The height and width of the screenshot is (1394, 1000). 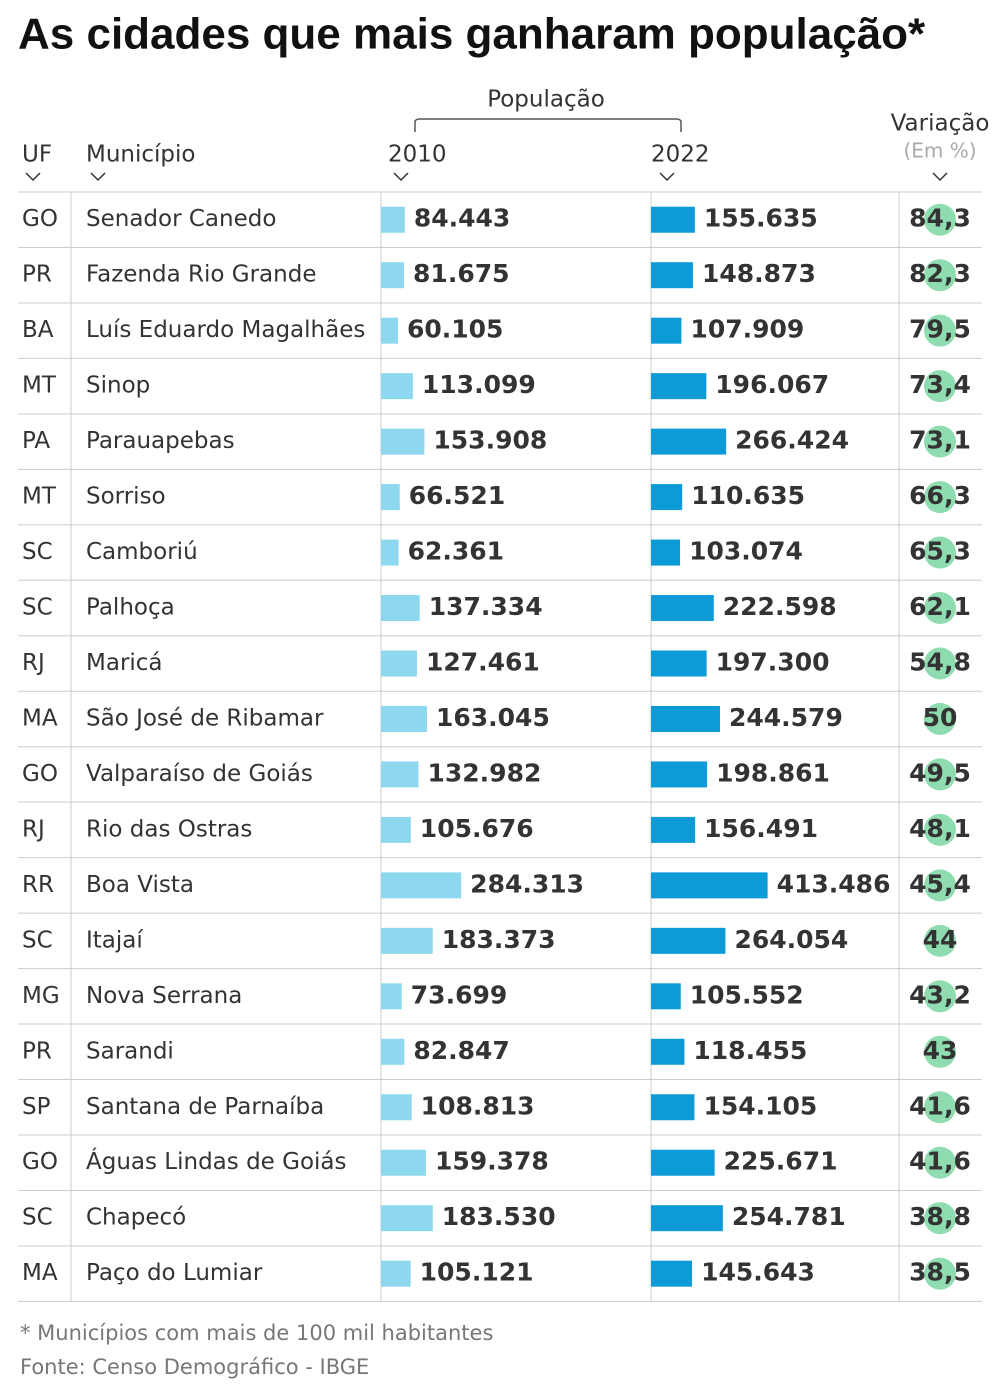 What do you see at coordinates (37, 1051) in the screenshot?
I see `uf: PR` at bounding box center [37, 1051].